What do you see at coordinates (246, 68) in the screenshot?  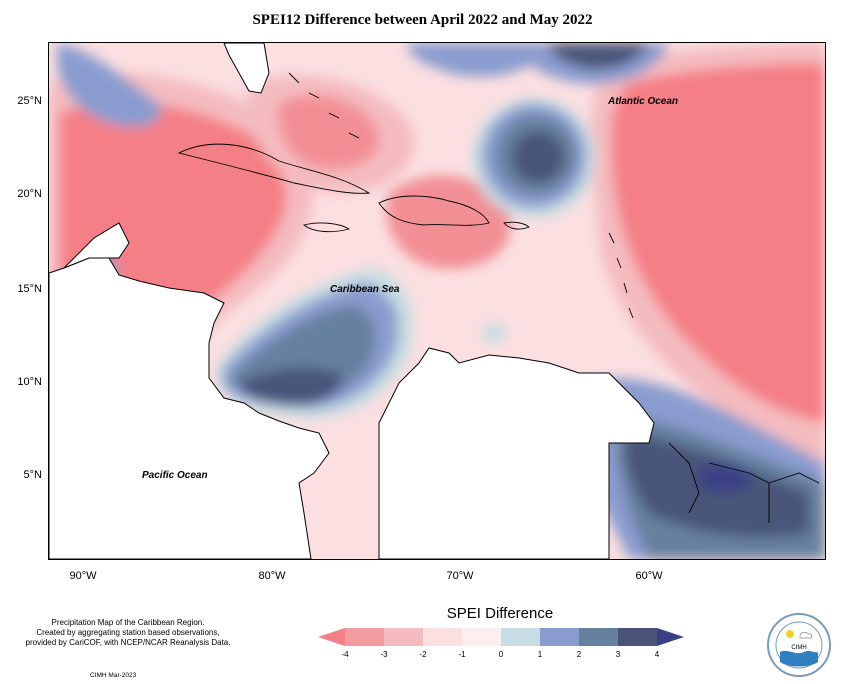 I see `florida` at bounding box center [246, 68].